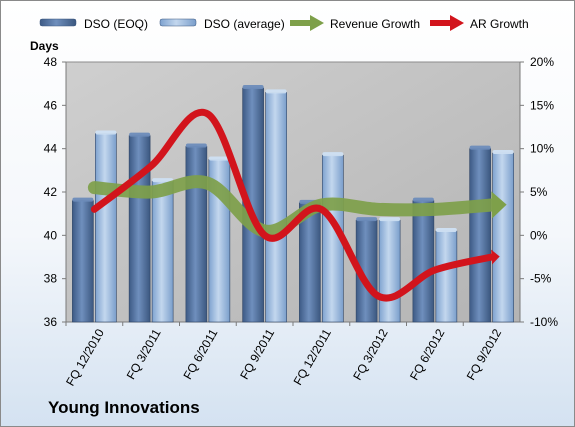 The image size is (575, 427). Describe the element at coordinates (542, 62) in the screenshot. I see `right-tick-label: 20%` at that location.